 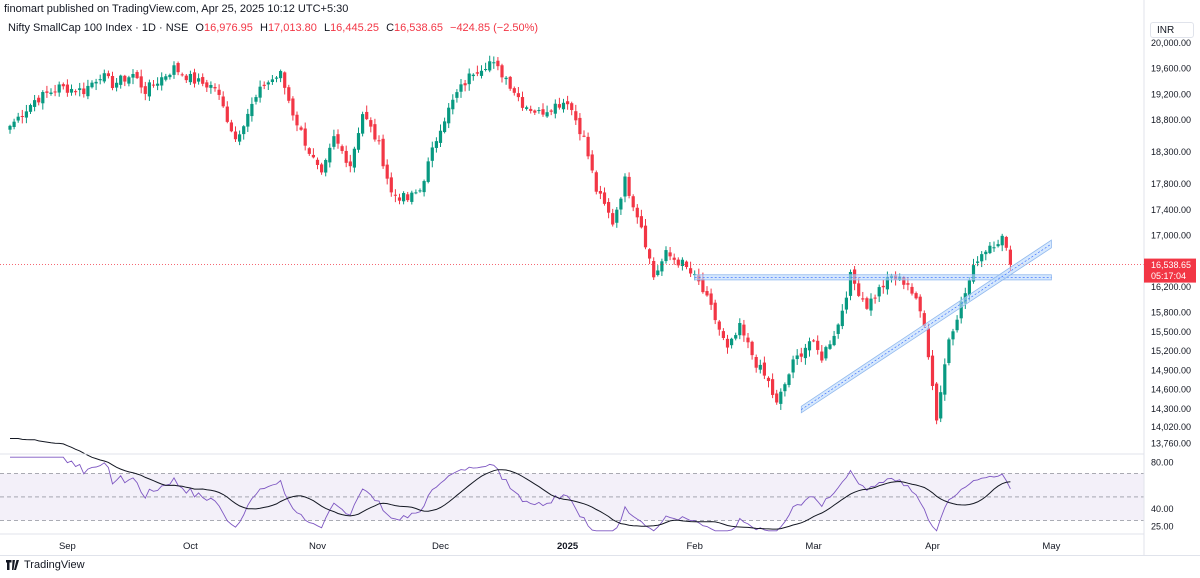 What do you see at coordinates (1051, 546) in the screenshot?
I see `time-tick-label: May` at bounding box center [1051, 546].